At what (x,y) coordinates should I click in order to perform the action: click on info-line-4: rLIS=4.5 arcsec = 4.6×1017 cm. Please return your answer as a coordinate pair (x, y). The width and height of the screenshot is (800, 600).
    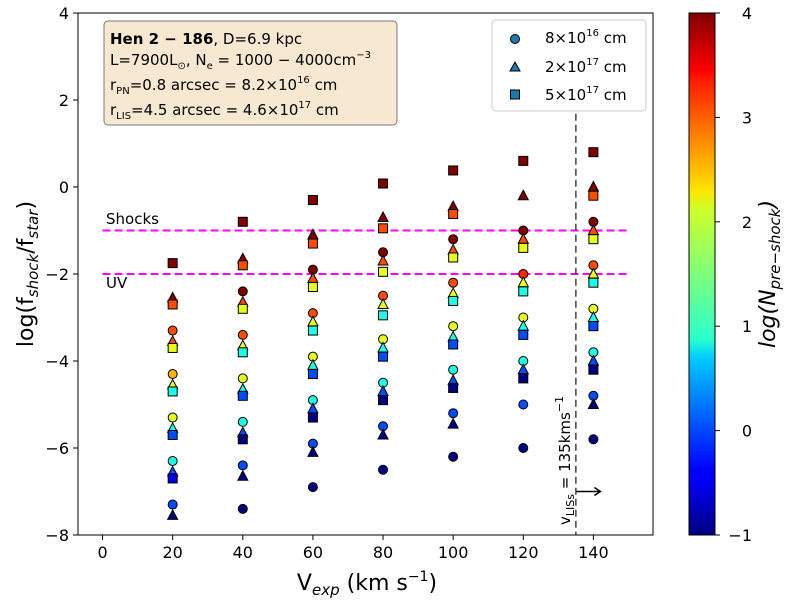
    Looking at the image, I should click on (224, 111).